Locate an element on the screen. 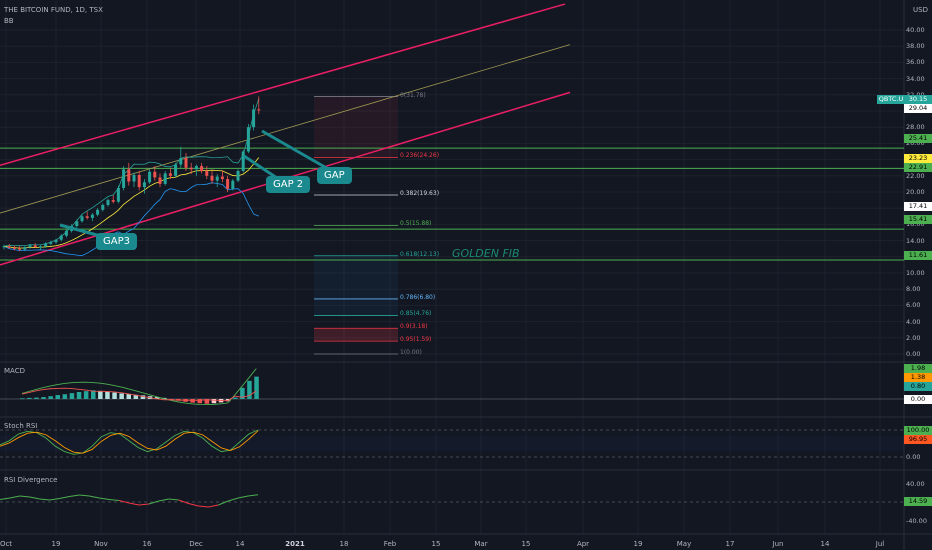  bb-basis is located at coordinates (131, 203).